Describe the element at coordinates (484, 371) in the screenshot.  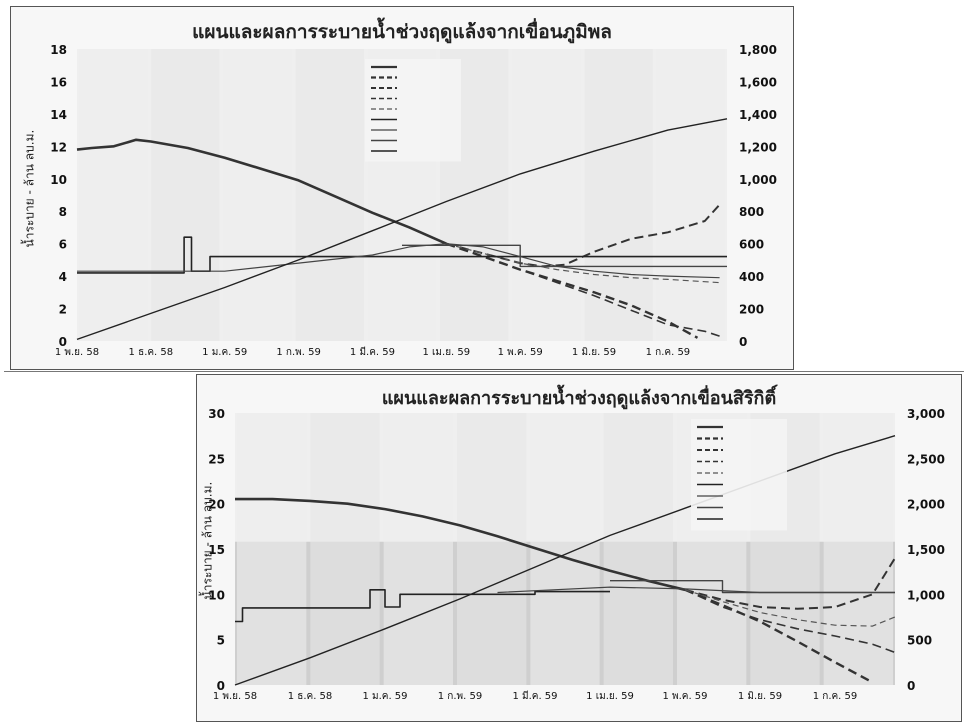
I see `page-divider-top` at that location.